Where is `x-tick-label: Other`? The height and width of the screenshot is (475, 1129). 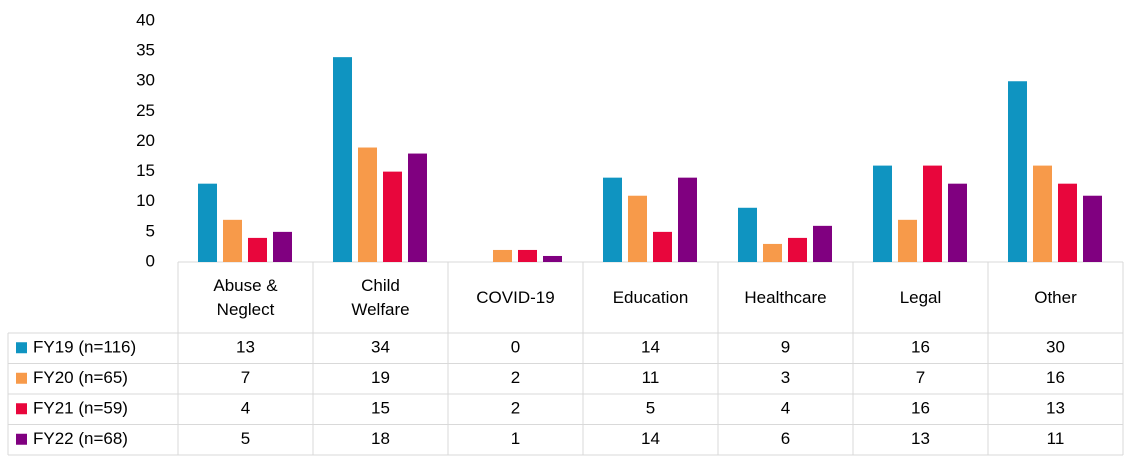
x-tick-label: Other is located at coordinates (1055, 297).